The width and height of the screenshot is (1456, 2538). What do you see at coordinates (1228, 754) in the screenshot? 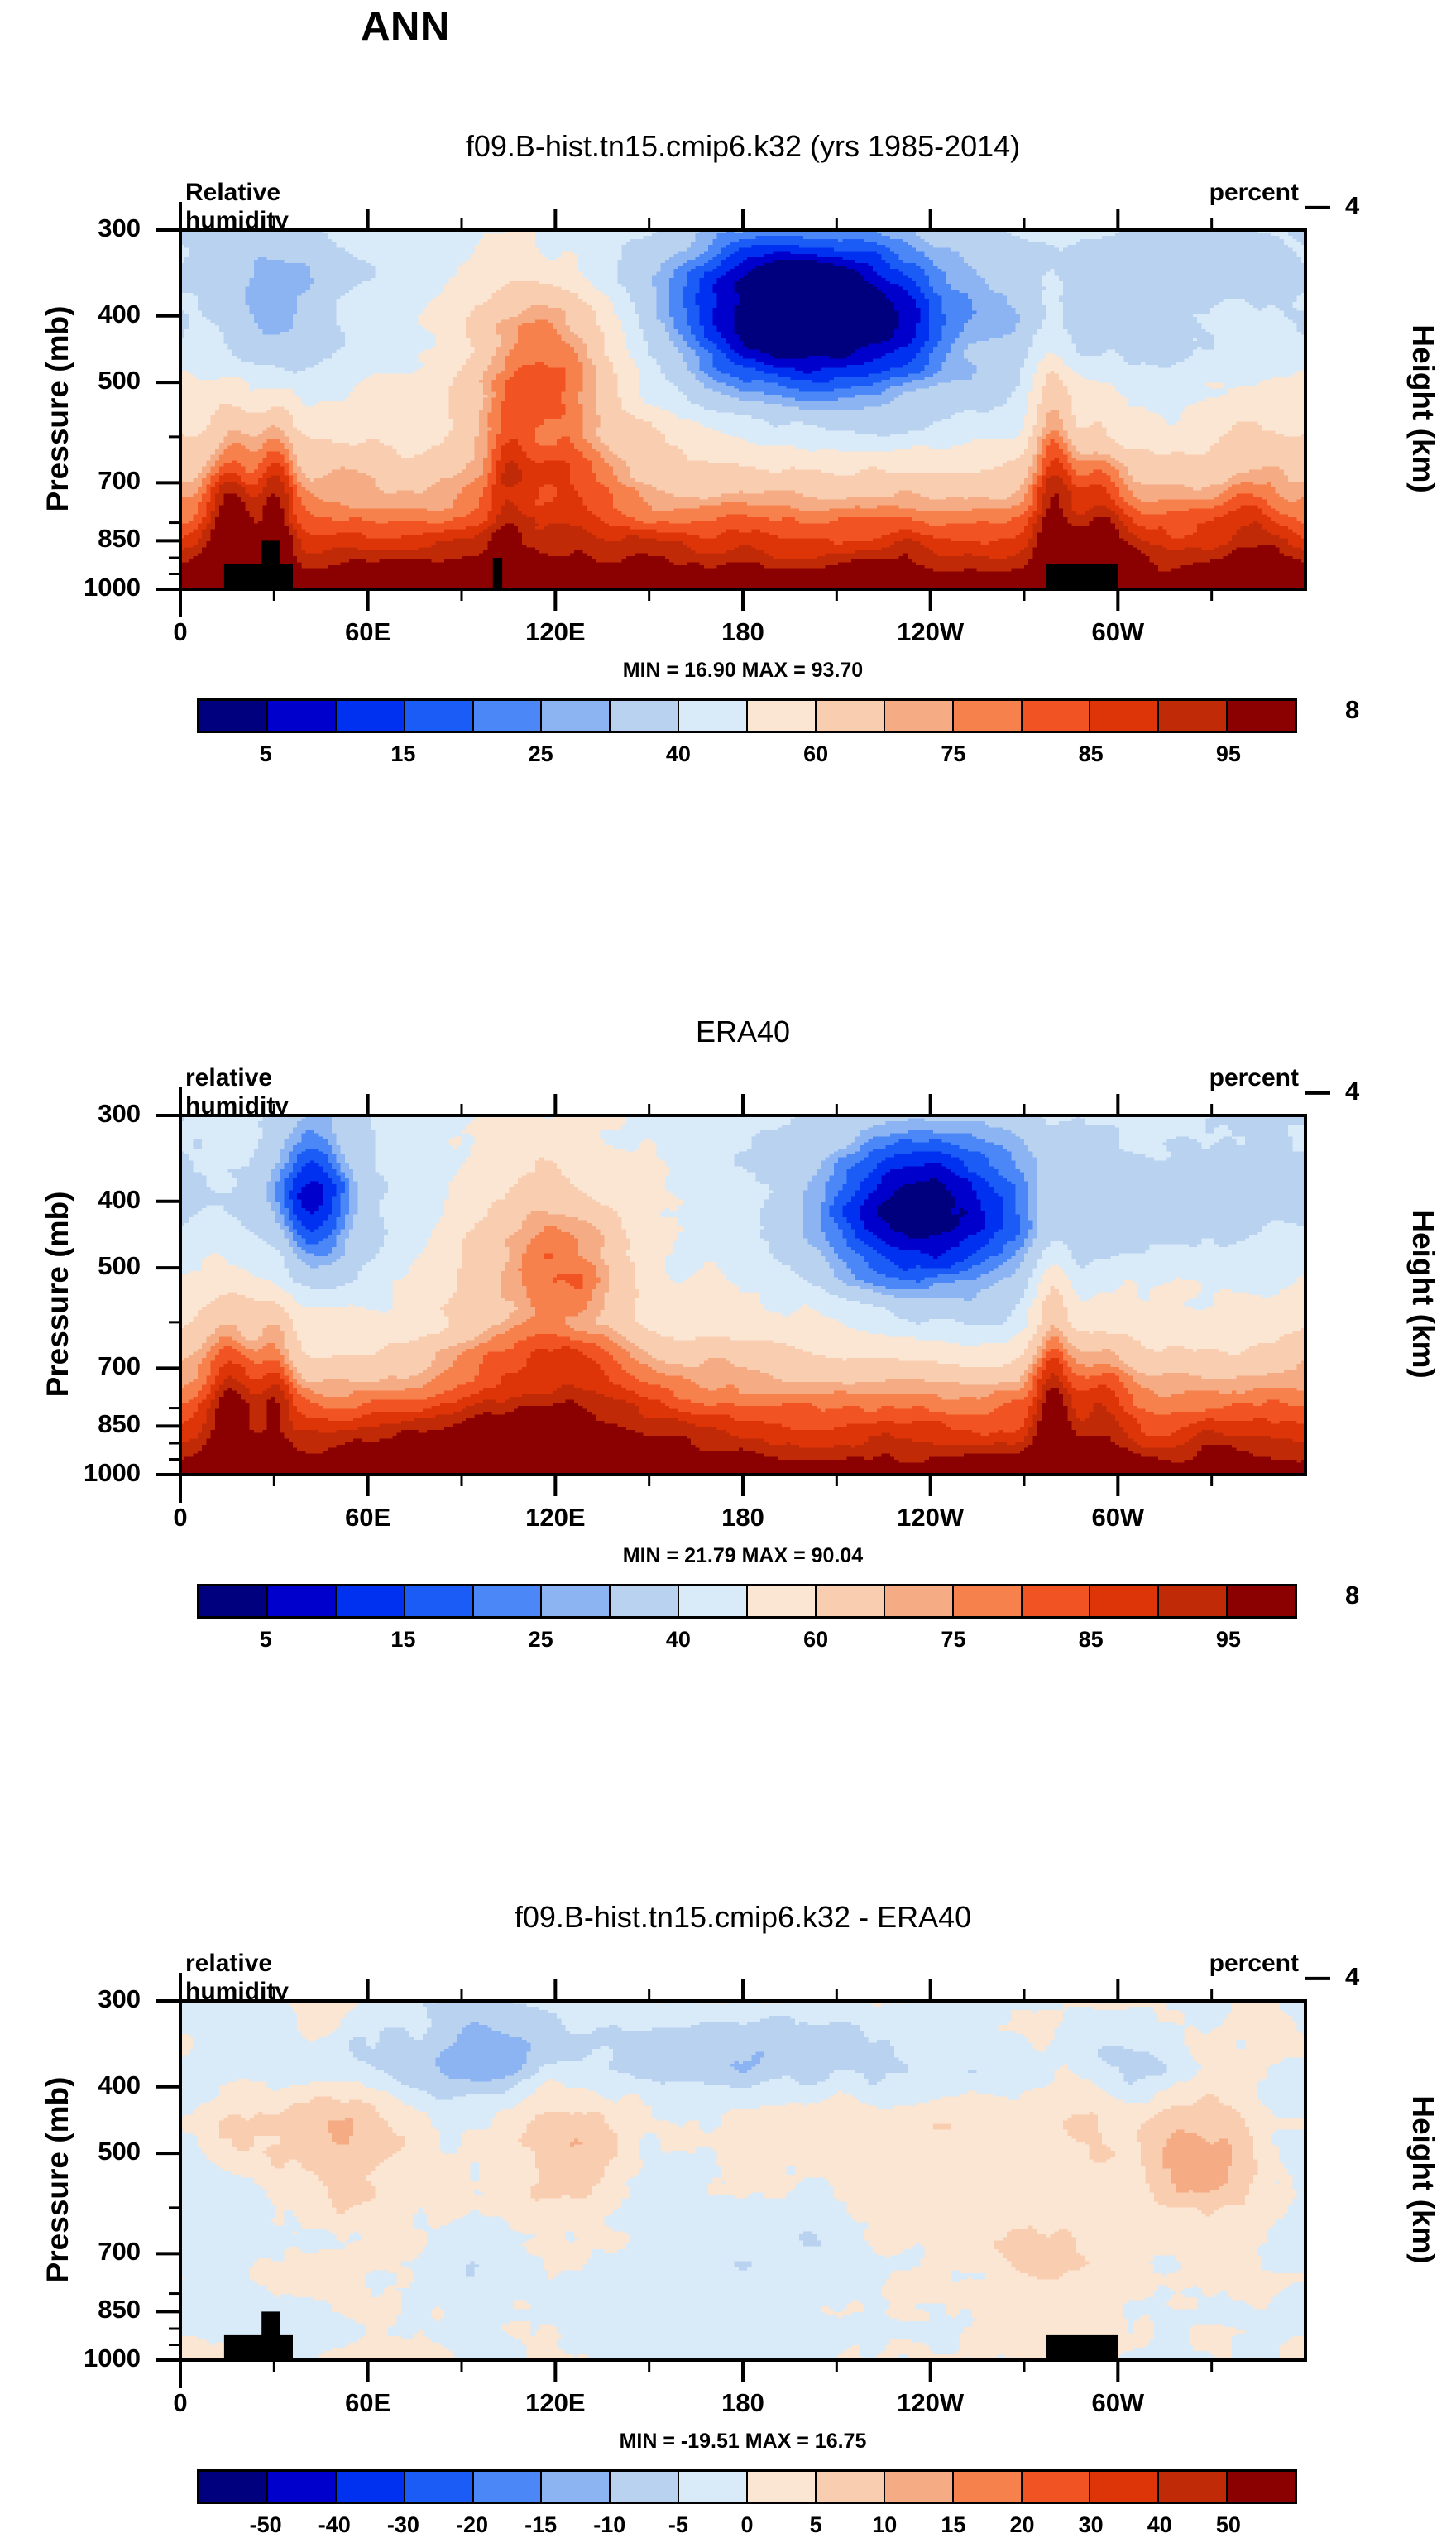
I see `colorbar-tick-label: 95` at bounding box center [1228, 754].